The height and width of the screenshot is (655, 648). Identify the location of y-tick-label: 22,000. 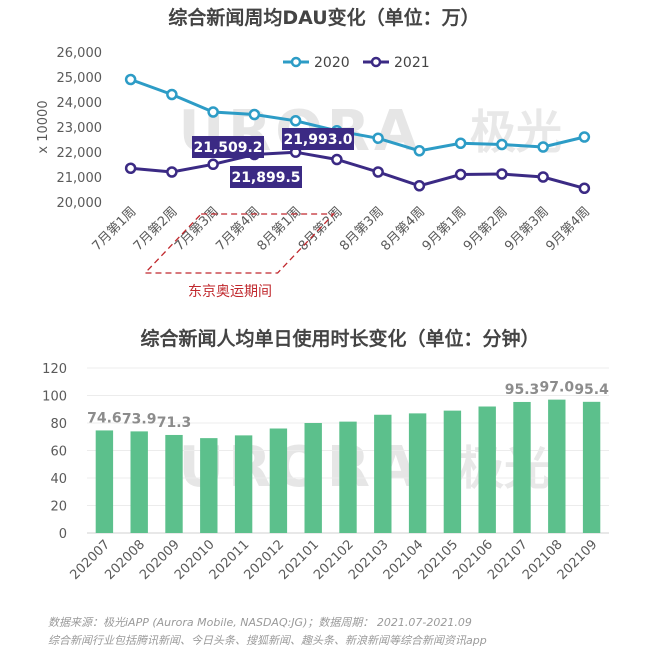
(80, 153).